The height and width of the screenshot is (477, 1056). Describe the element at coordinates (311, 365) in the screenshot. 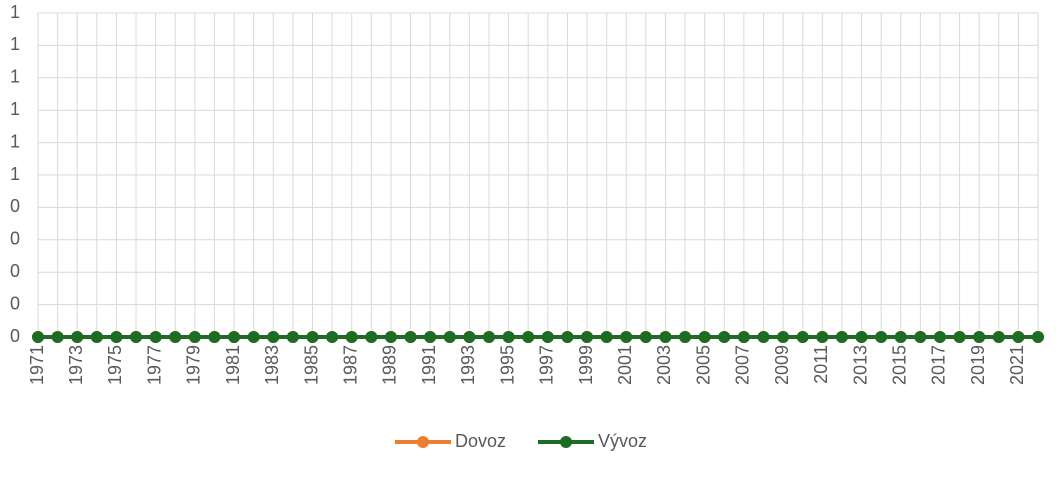

I see `x-tick-label: 1985` at that location.